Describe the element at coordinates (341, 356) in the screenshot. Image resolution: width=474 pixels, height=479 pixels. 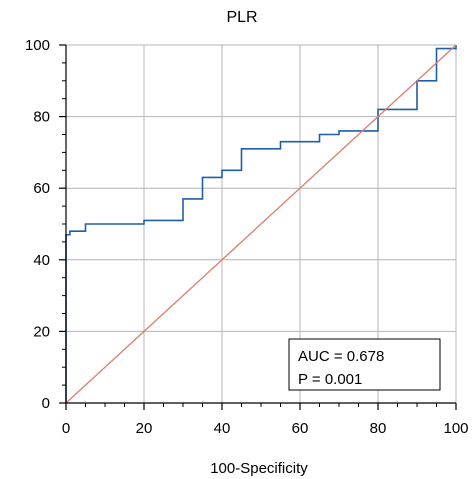
I see `auc-text: AUC = 0.678` at that location.